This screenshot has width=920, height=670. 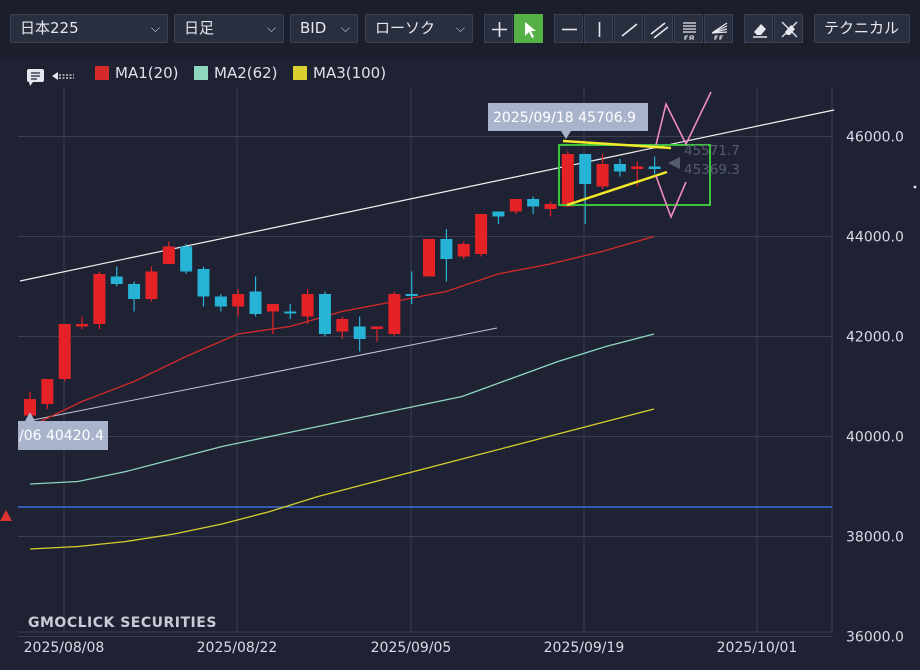 I want to click on symbol-select: 日本225 ⌵, so click(x=89, y=28).